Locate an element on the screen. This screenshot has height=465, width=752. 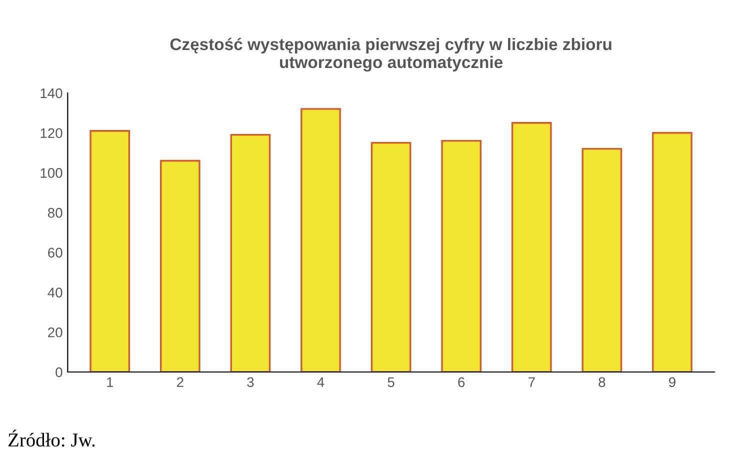
x-tick-label: 6 is located at coordinates (461, 382).